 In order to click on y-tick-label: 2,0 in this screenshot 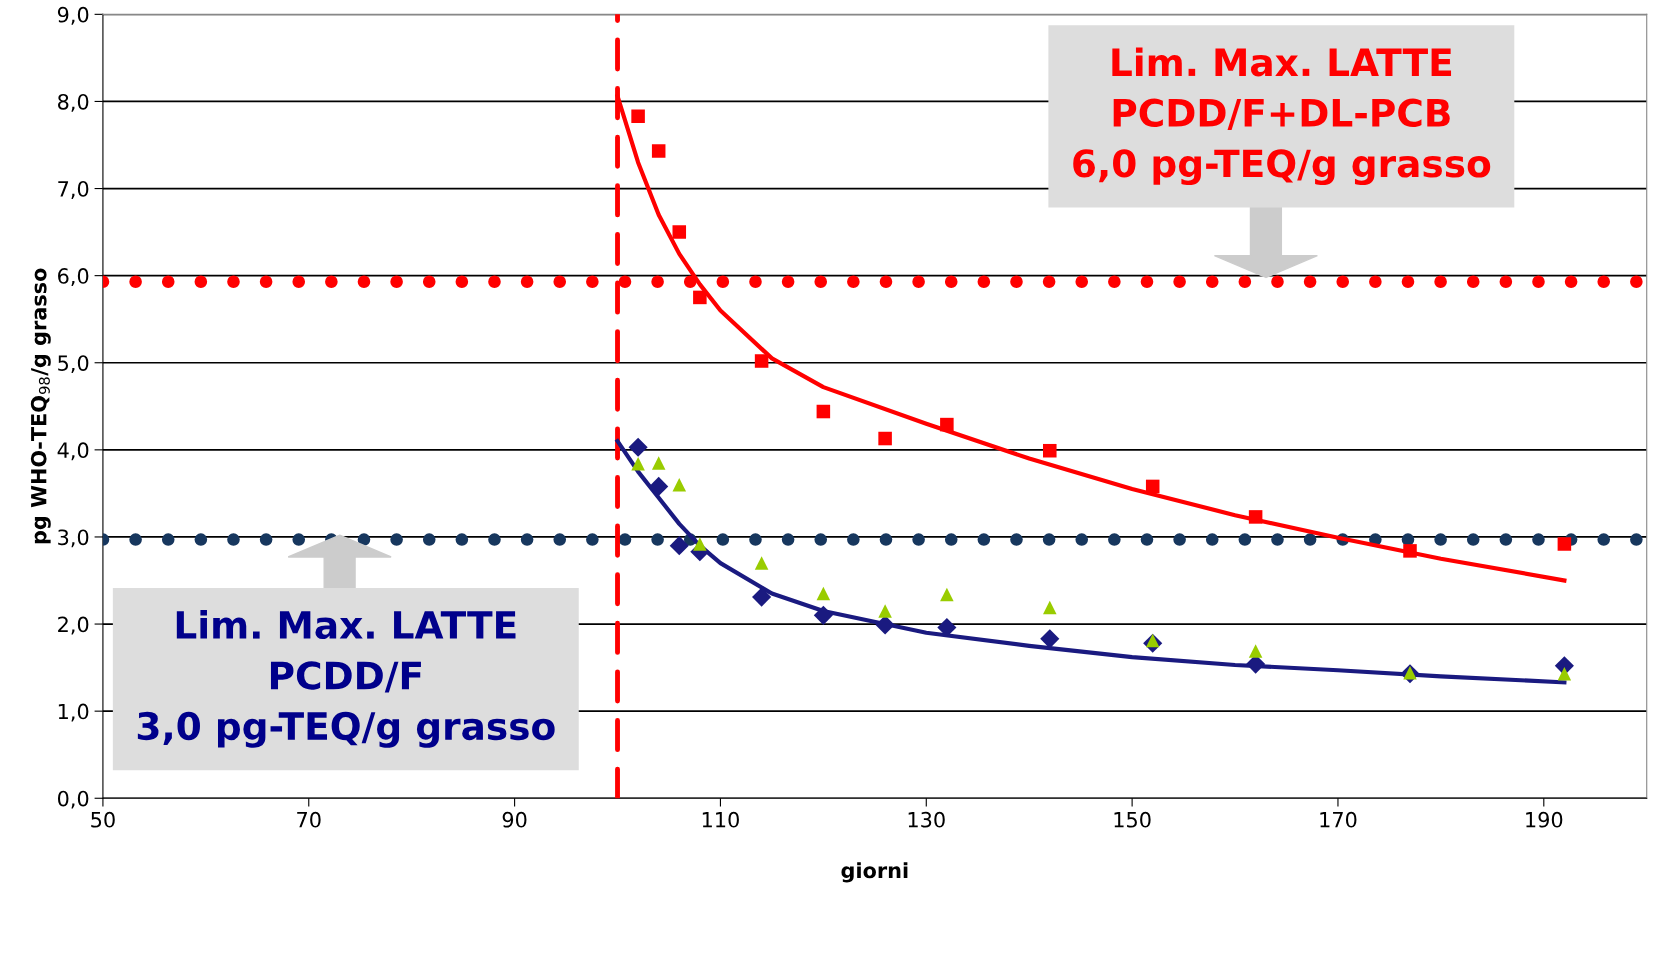, I will do `click(73, 625)`.